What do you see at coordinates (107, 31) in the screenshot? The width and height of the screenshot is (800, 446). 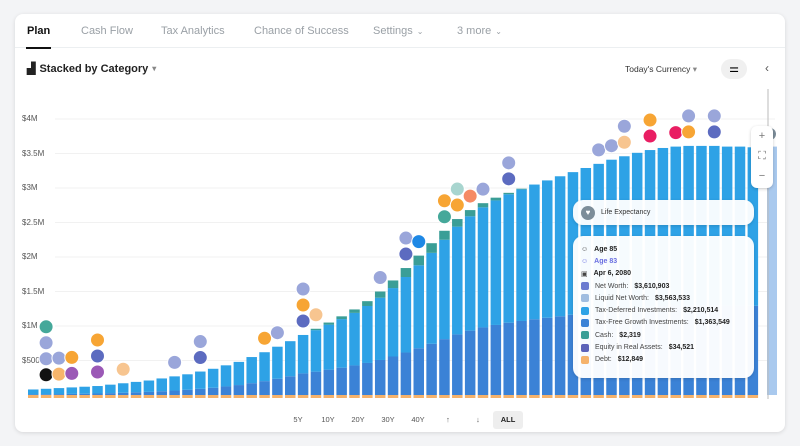 I see `tab-cash-flow: Cash Flow` at bounding box center [107, 31].